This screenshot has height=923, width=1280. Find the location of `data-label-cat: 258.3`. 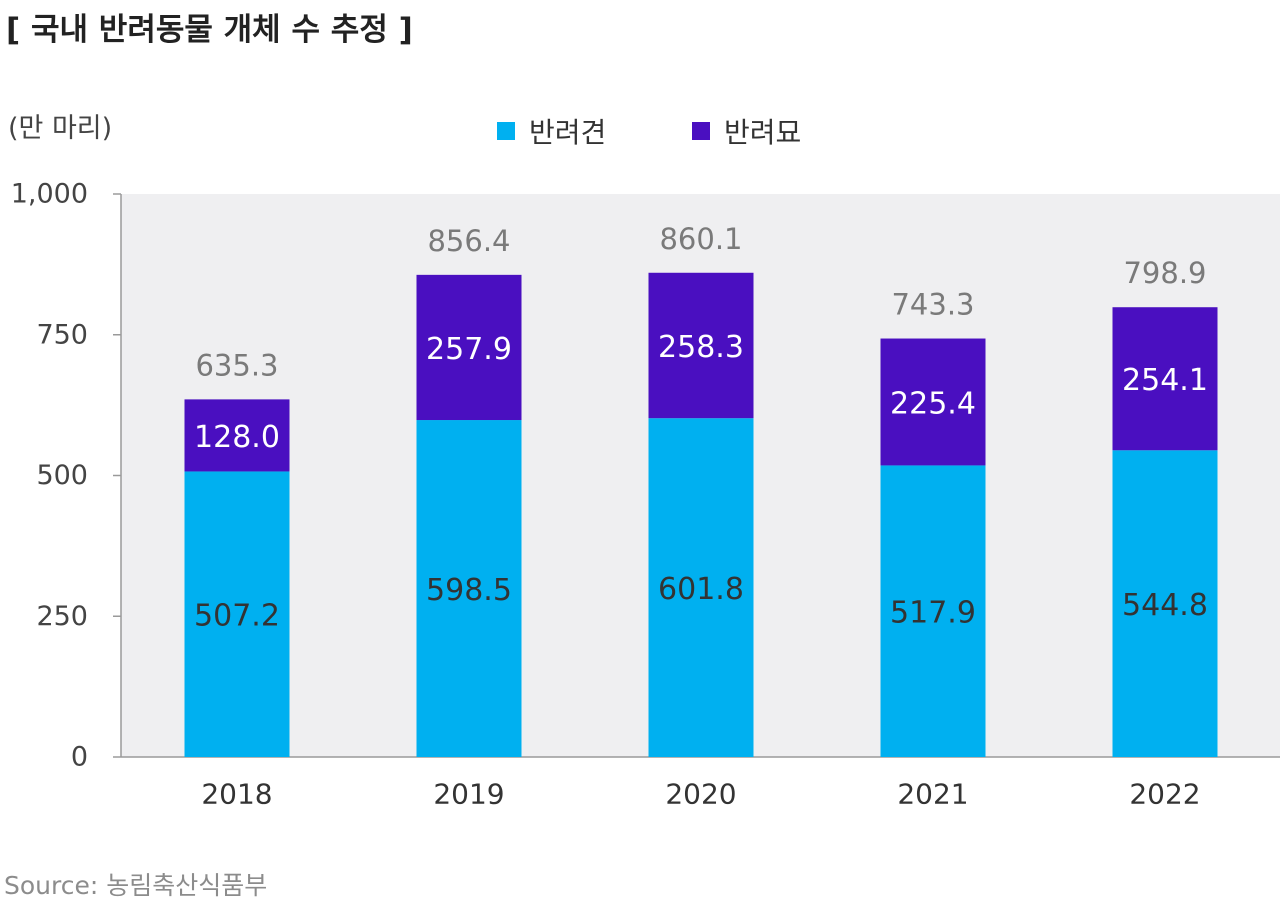

data-label-cat: 258.3 is located at coordinates (701, 347).